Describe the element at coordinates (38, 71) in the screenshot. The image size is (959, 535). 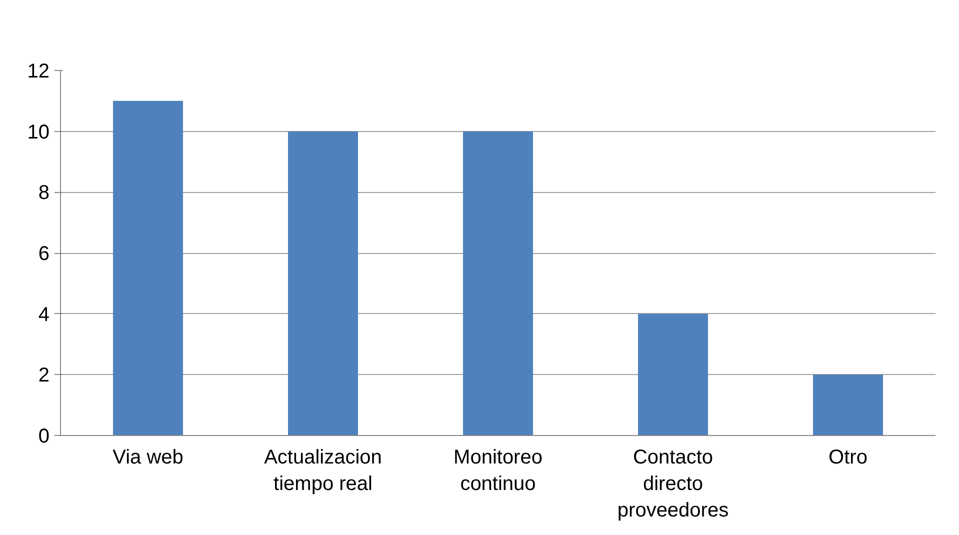
I see `y-tick-label: 12` at that location.